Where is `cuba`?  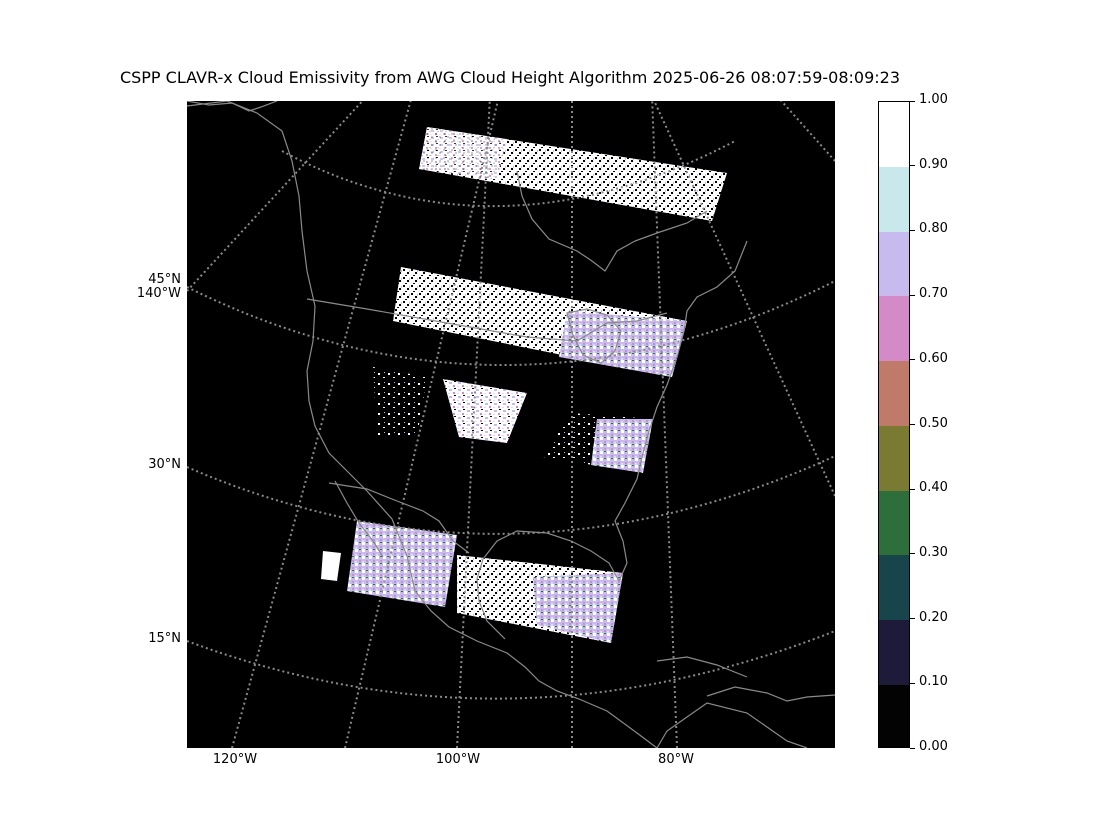
cuba is located at coordinates (702, 667).